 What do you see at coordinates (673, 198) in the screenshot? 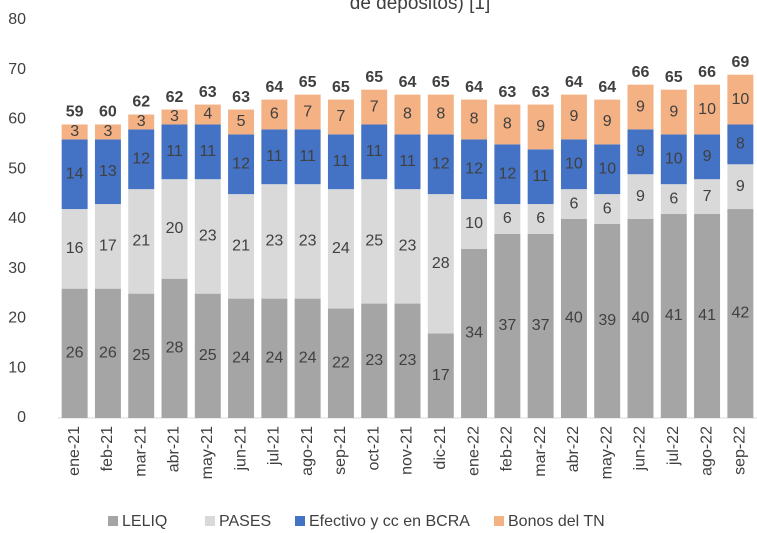
I see `data-label: 6` at bounding box center [673, 198].